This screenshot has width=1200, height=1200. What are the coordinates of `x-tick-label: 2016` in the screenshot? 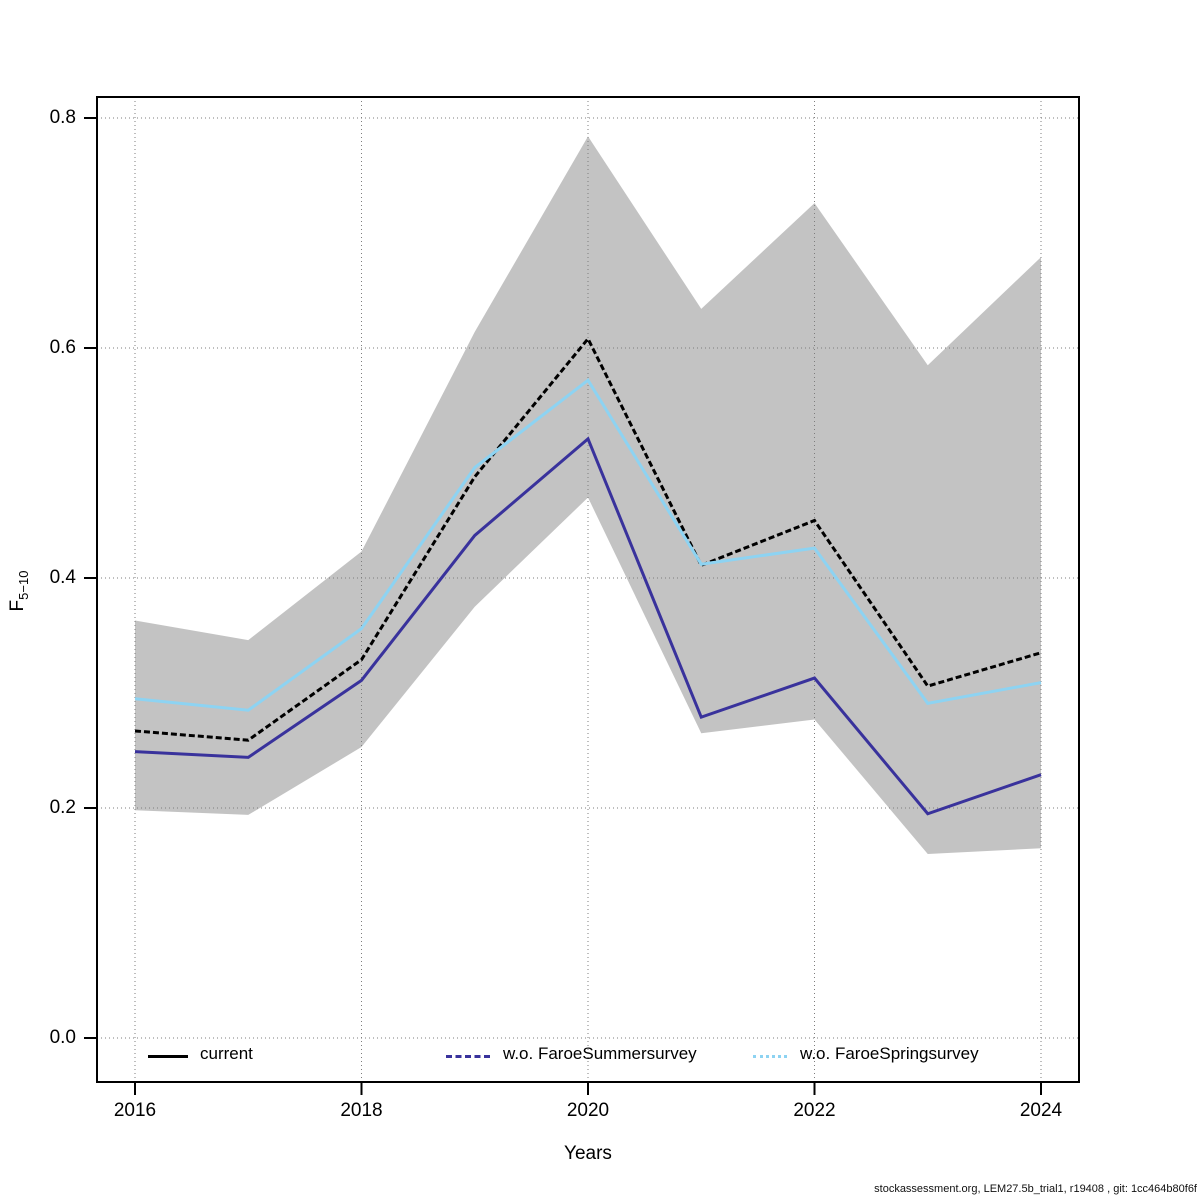 It's located at (135, 1110).